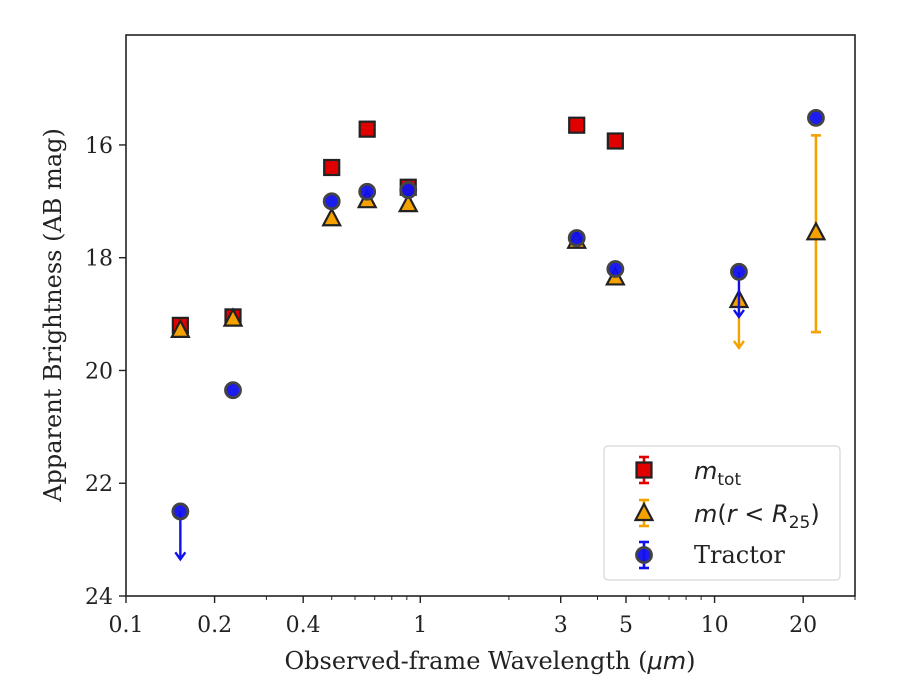 Image resolution: width=900 pixels, height=700 pixels. Describe the element at coordinates (739, 555) in the screenshot. I see `legend-label-tractor: Tractor` at that location.